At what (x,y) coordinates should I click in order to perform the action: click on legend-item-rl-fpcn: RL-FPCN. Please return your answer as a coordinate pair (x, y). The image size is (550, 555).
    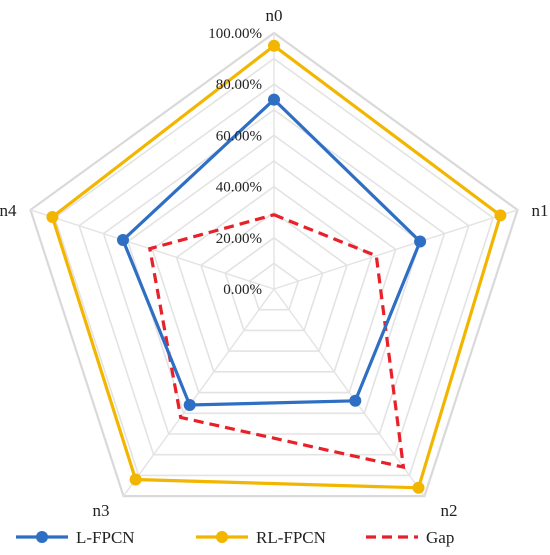
    Looking at the image, I should click on (261, 537).